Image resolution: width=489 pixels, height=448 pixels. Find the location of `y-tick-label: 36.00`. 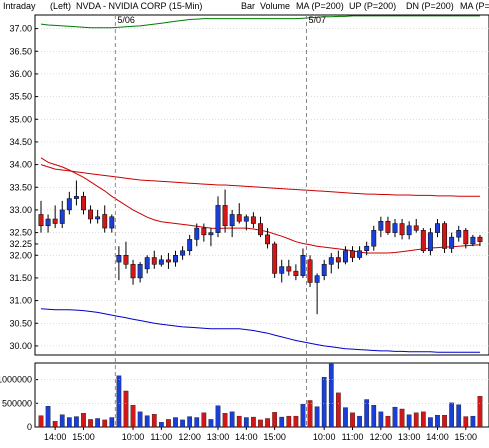

y-tick-label: 36.00 is located at coordinates (20, 74).